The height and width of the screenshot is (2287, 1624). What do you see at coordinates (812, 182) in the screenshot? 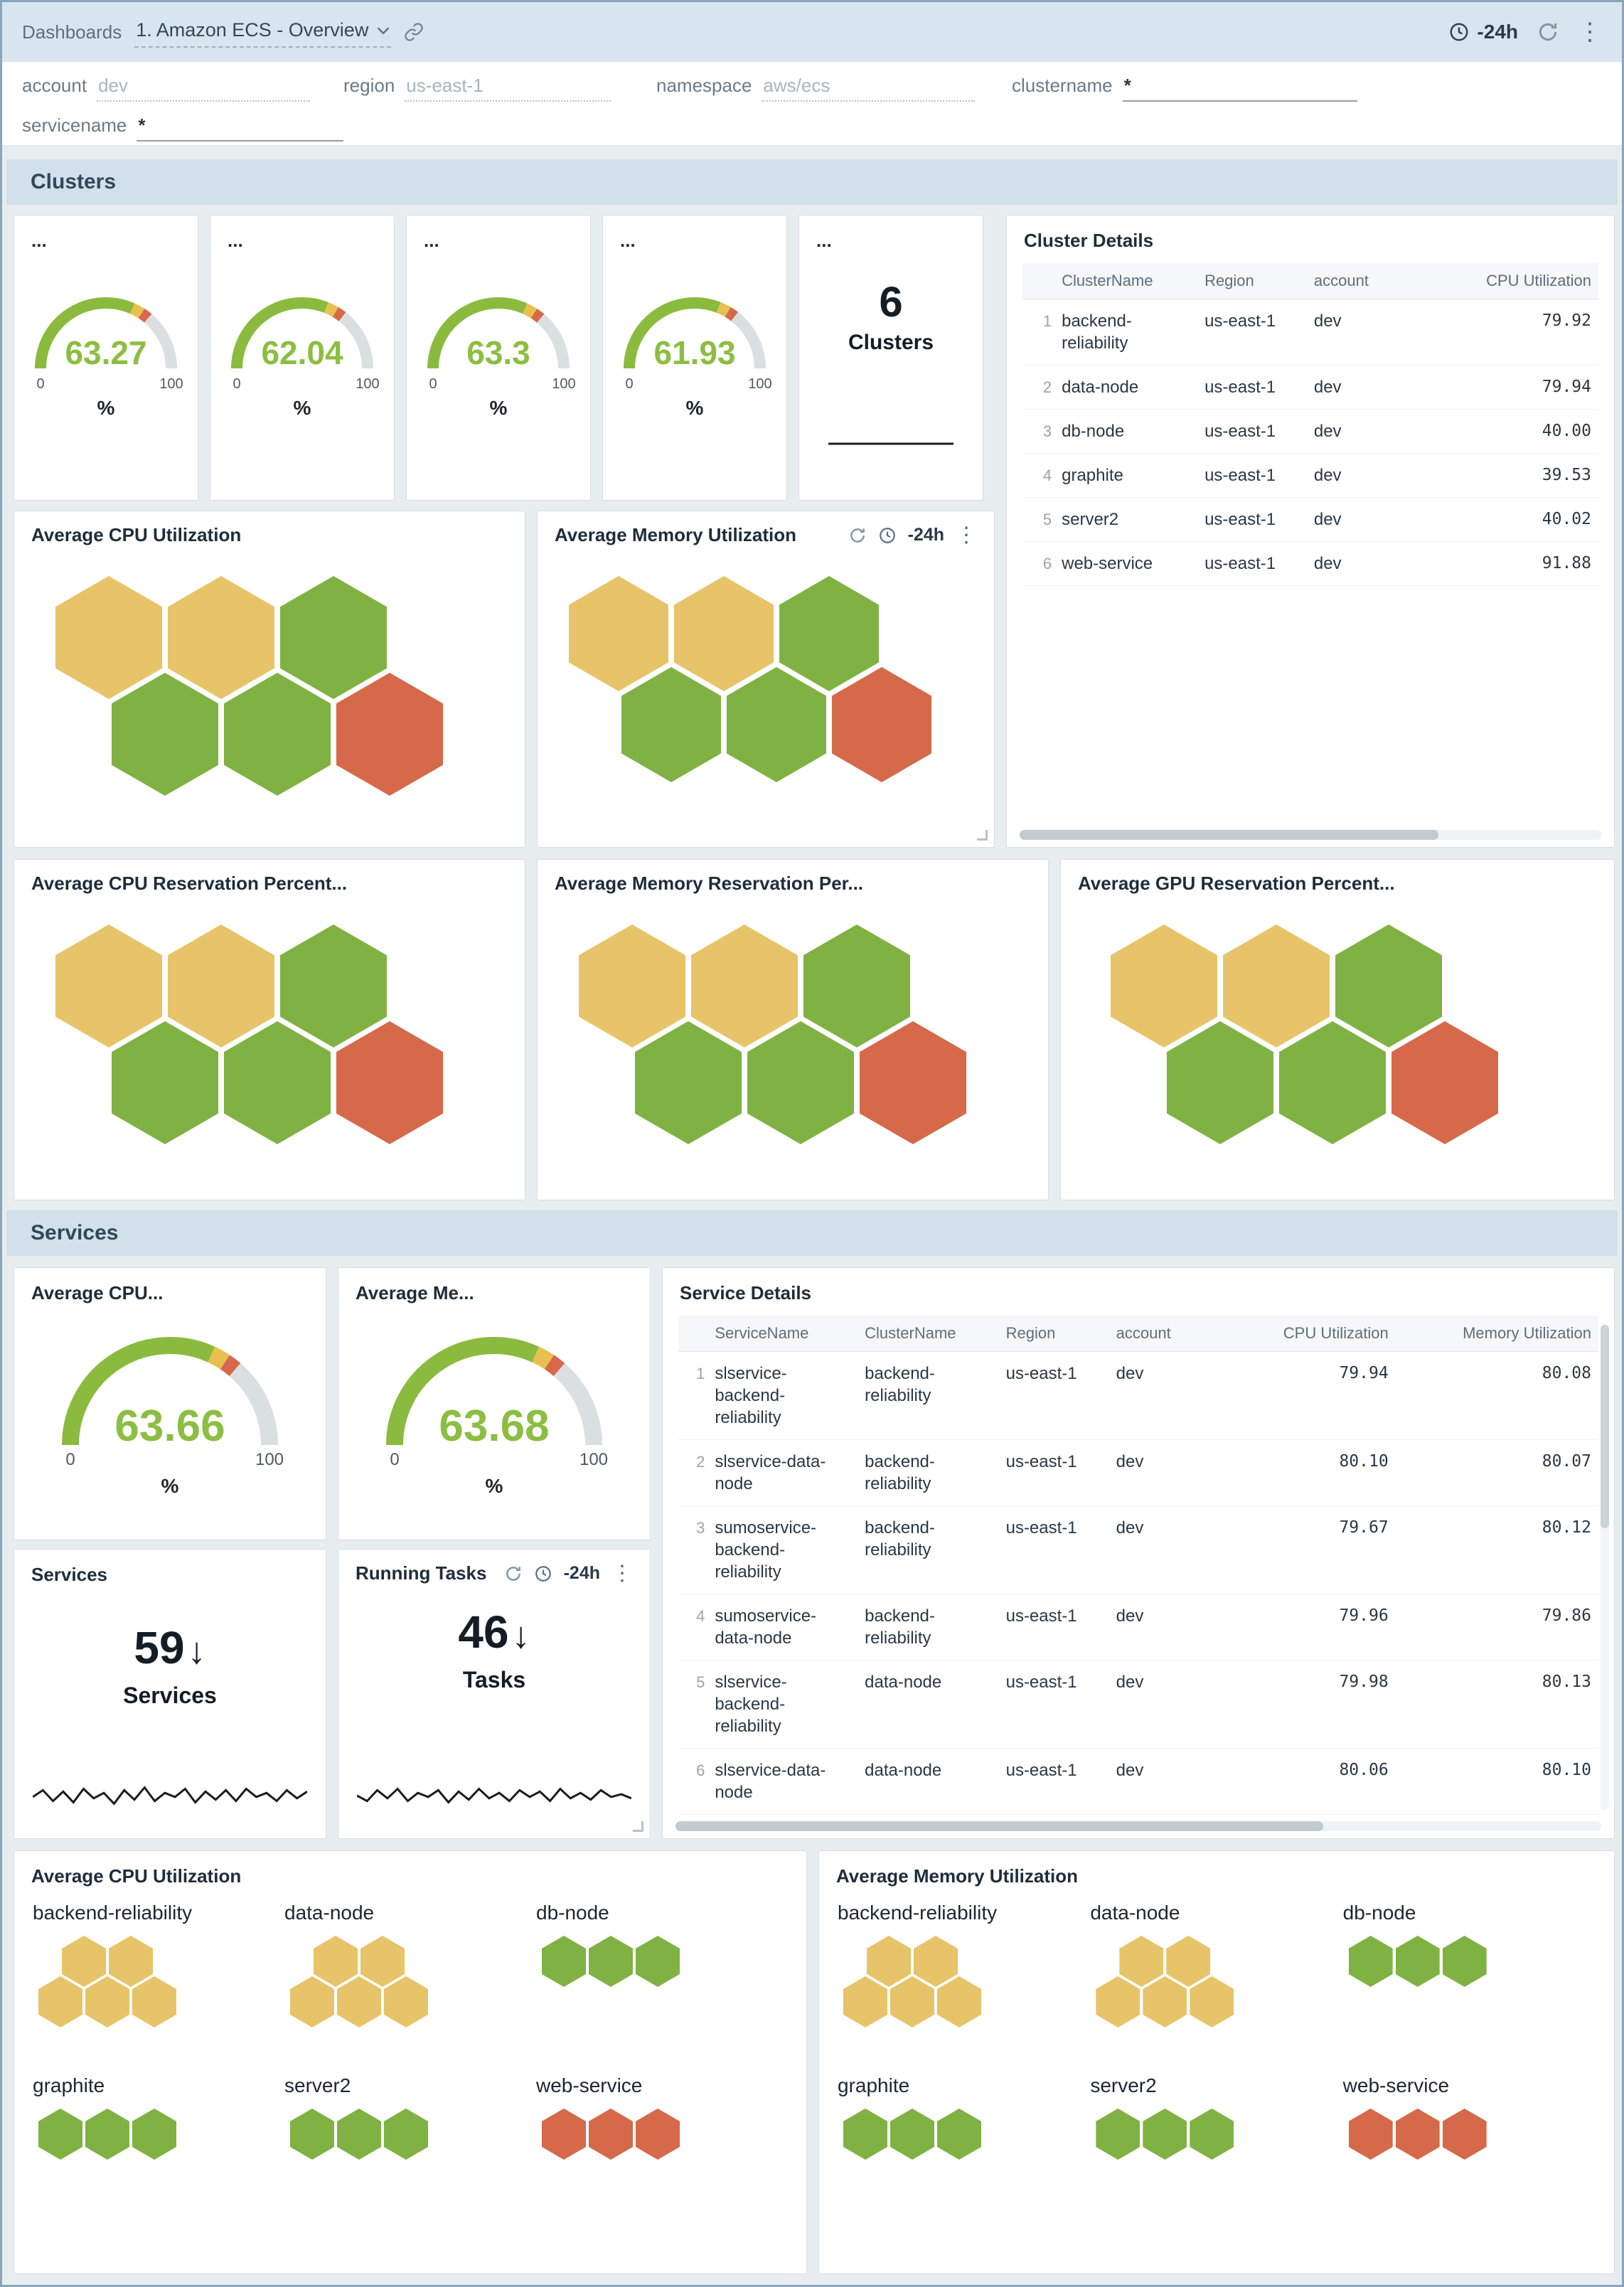
I see `section-header-clusters: Clusters` at bounding box center [812, 182].